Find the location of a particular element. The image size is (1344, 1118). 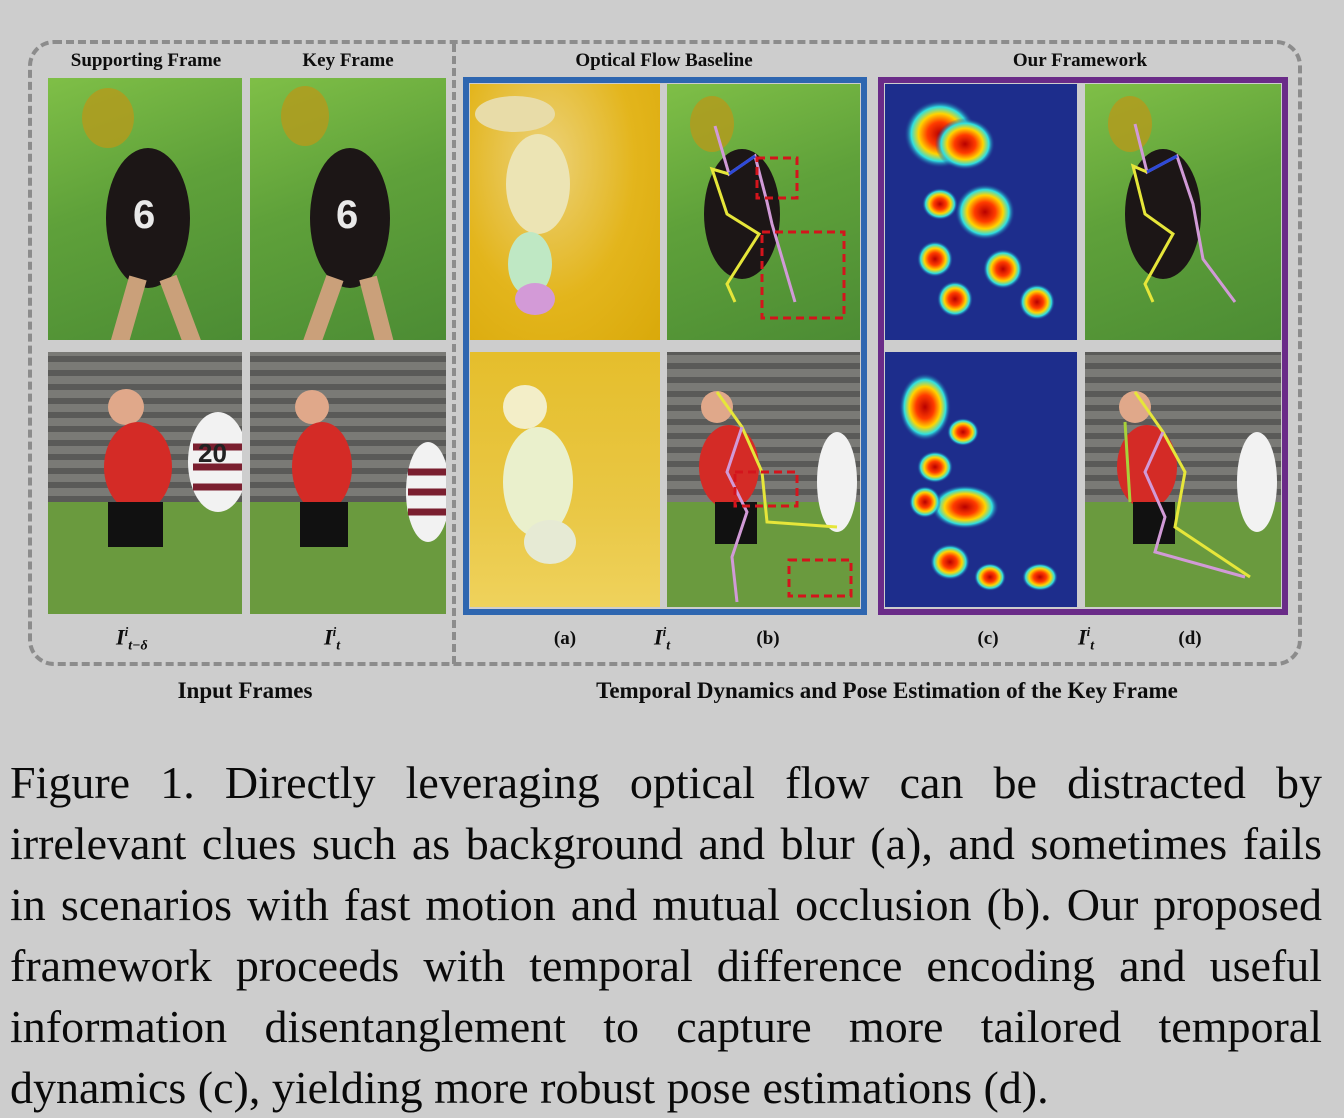

key-frame-image-top: 6 is located at coordinates (348, 209).